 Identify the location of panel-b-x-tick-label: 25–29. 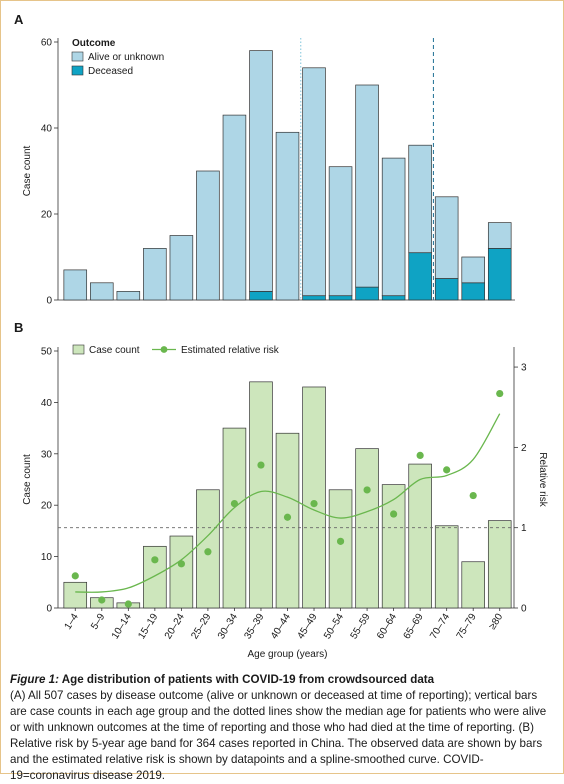
(201, 626).